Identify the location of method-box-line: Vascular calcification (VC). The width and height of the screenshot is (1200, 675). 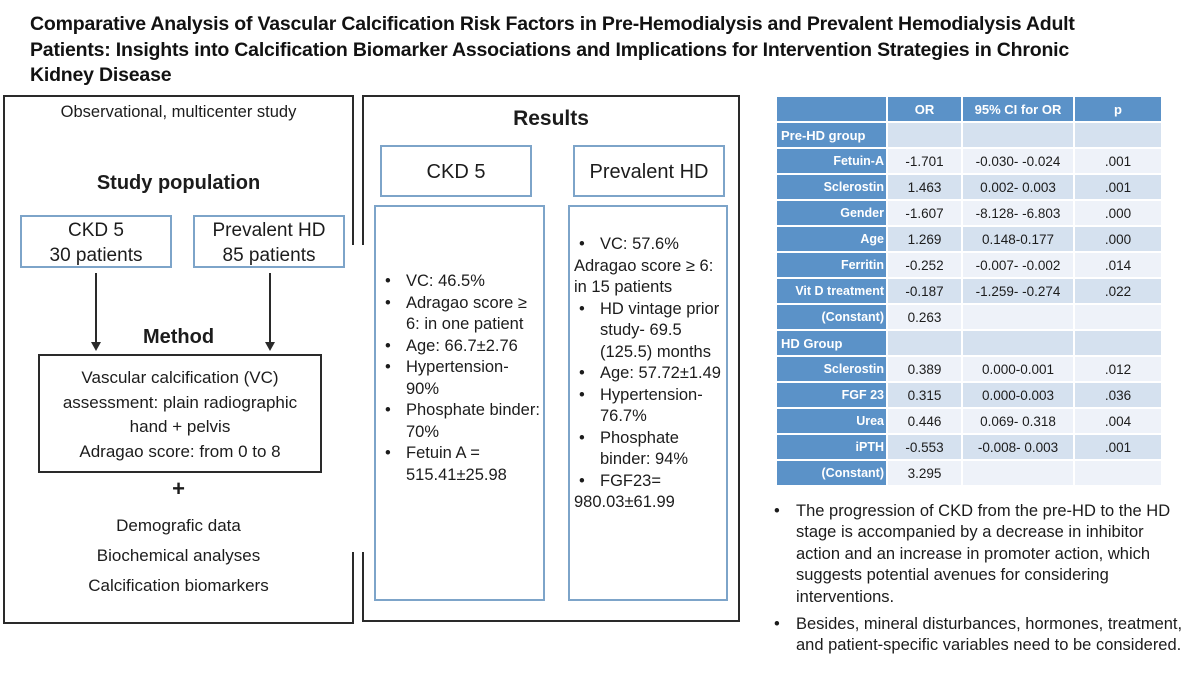
(180, 377).